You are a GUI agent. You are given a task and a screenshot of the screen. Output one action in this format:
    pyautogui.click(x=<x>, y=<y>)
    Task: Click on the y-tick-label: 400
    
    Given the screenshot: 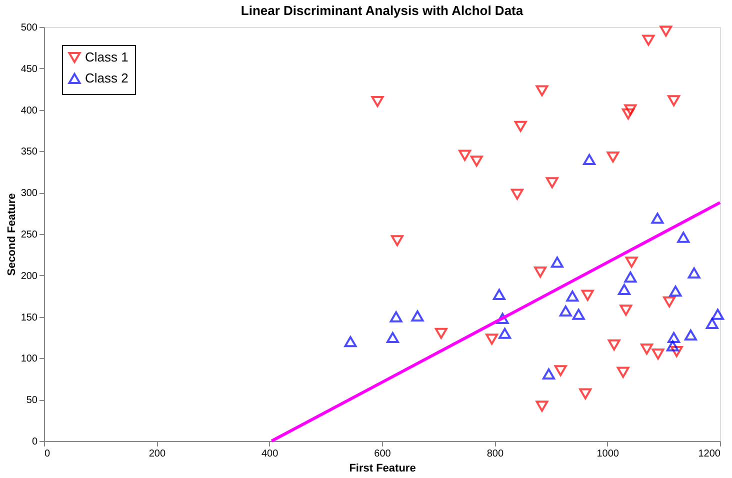 What is the action you would take?
    pyautogui.click(x=29, y=110)
    